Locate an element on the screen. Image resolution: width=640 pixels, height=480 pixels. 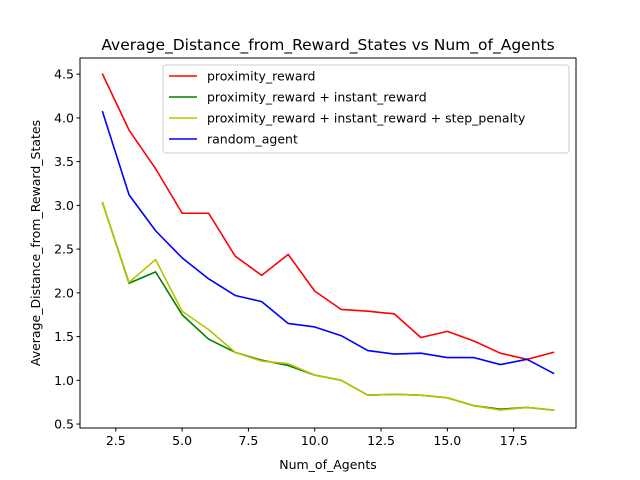
x-tick-label: 10.0 is located at coordinates (315, 440).